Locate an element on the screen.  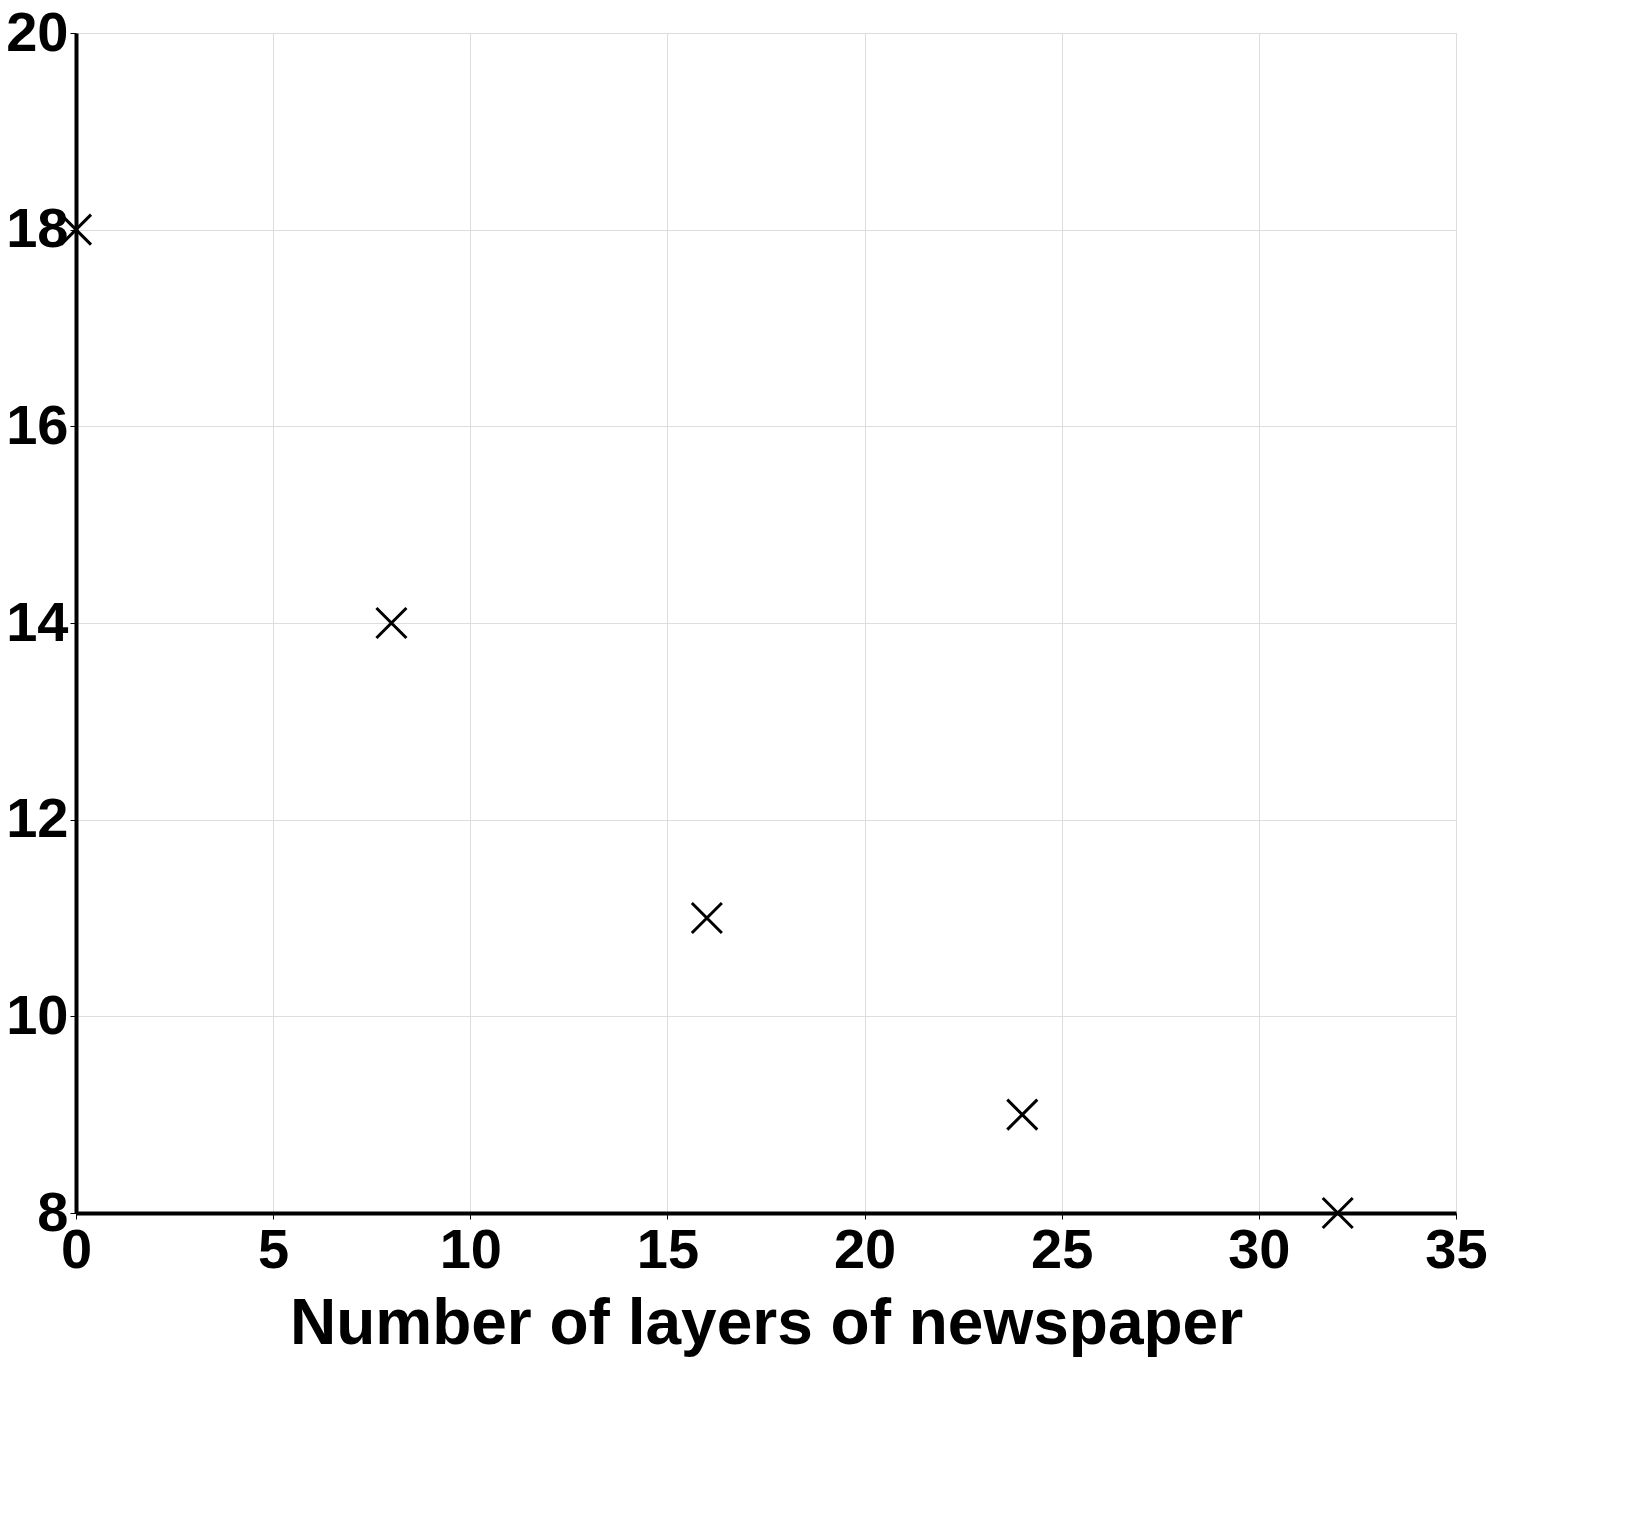
y-tick-label: 10 is located at coordinates (37, 1014).